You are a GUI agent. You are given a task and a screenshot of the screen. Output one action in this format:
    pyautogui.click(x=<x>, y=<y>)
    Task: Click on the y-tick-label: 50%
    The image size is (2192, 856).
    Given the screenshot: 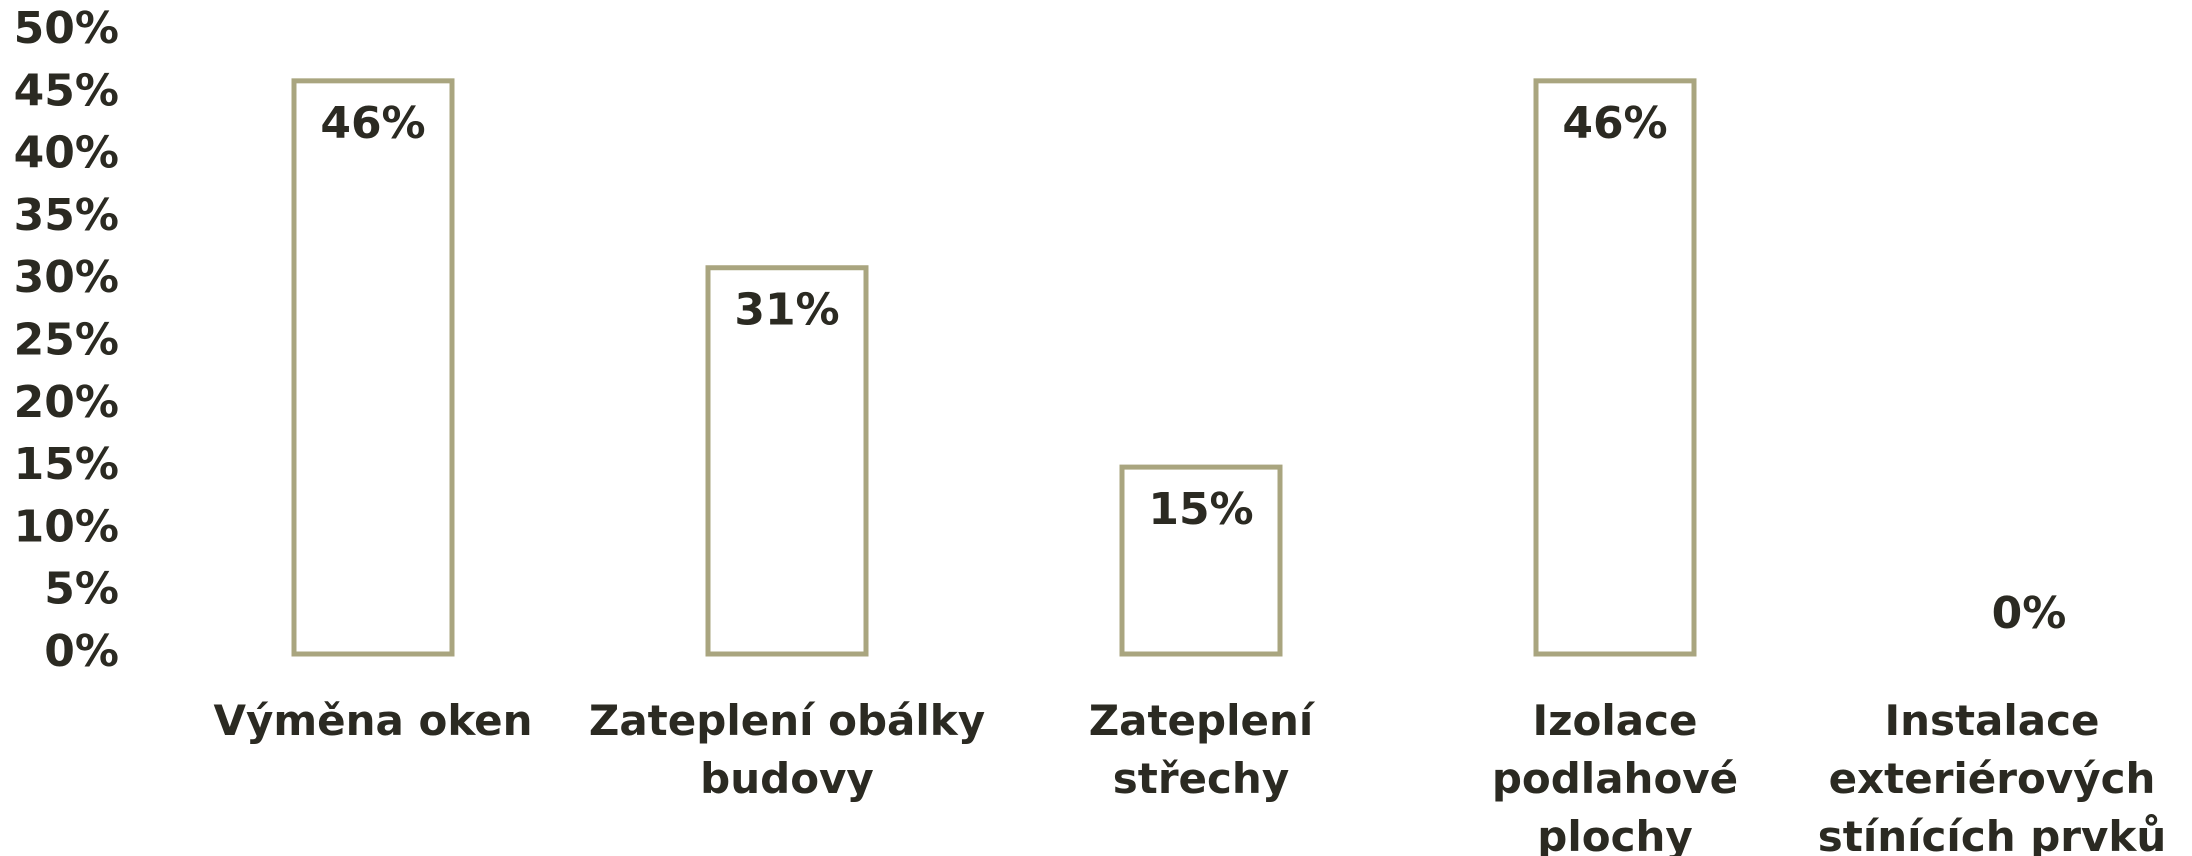 What is the action you would take?
    pyautogui.click(x=66, y=28)
    